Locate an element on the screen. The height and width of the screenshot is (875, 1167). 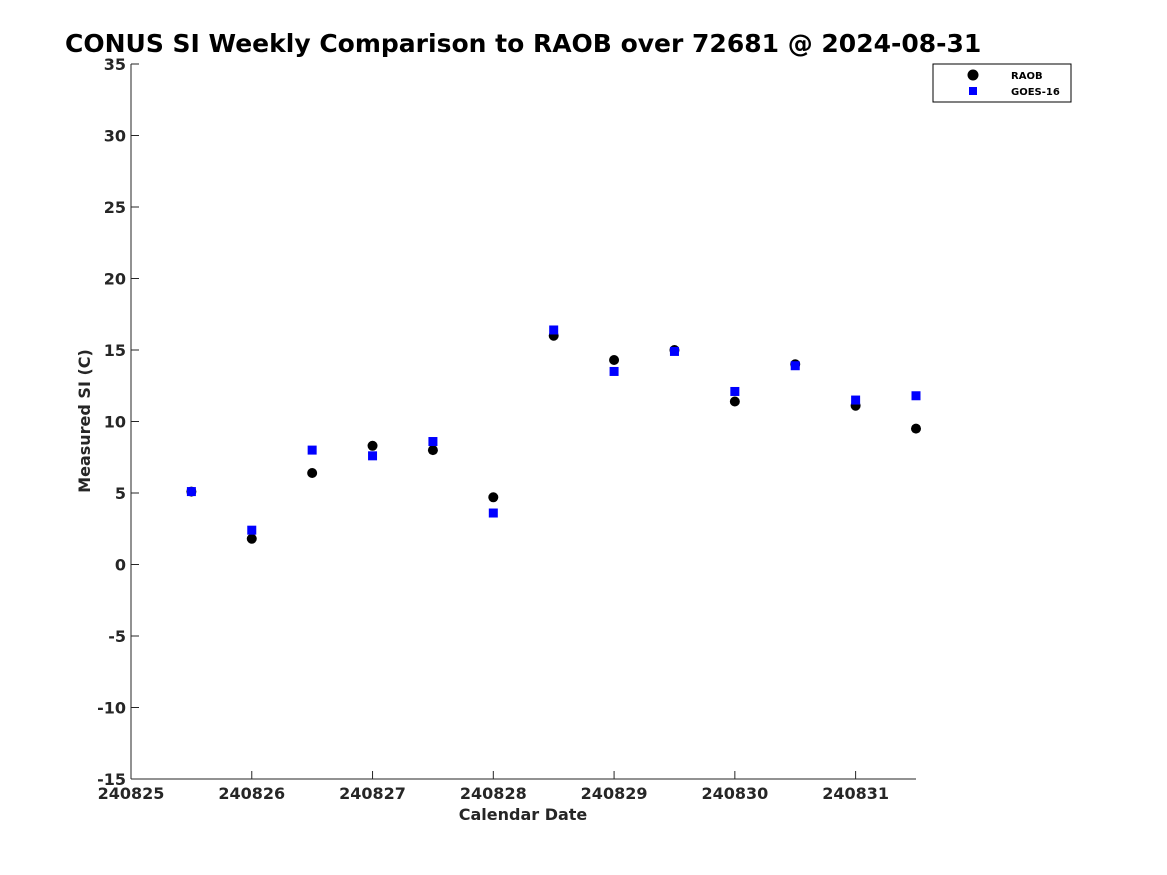
y-axis: -15 -10 -5 0 5 10 15 20 25 30 35 is located at coordinates (118, 422).